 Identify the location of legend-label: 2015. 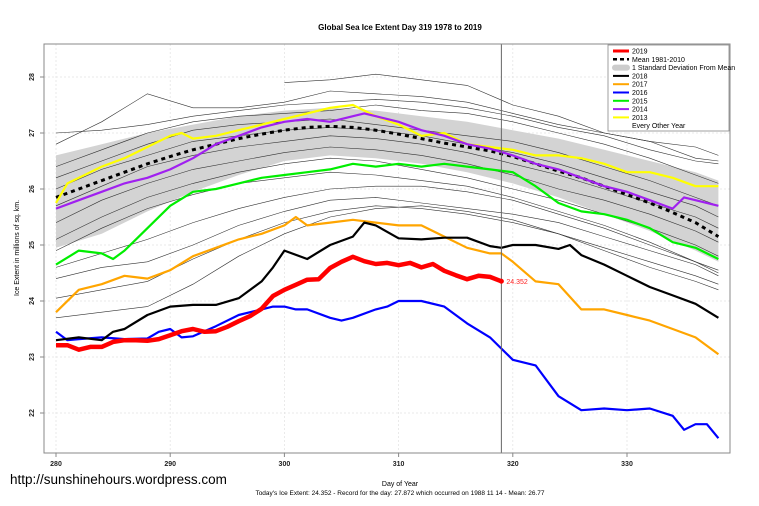
(640, 101).